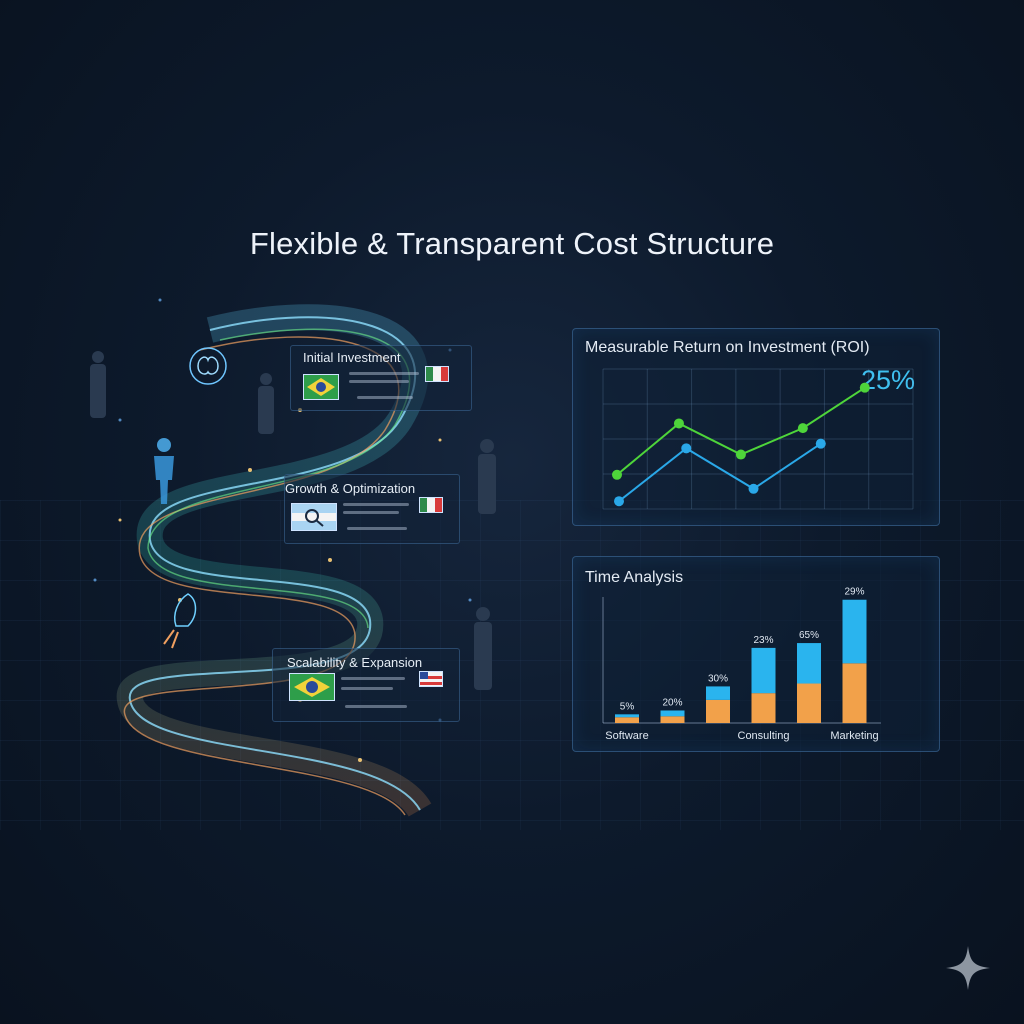 Image resolution: width=1024 pixels, height=1024 pixels. What do you see at coordinates (352, 357) in the screenshot?
I see `stage-title: Initial Investment` at bounding box center [352, 357].